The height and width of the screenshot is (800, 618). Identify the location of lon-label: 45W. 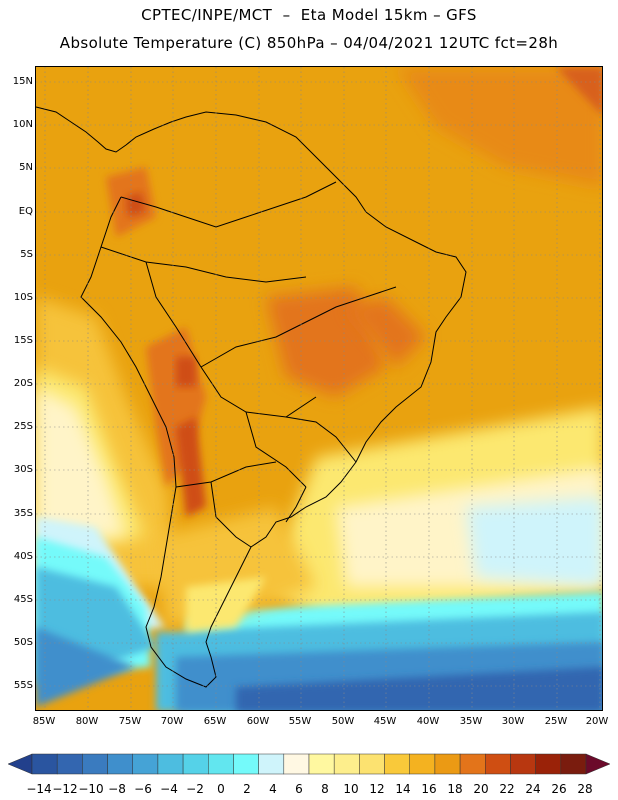
(385, 721).